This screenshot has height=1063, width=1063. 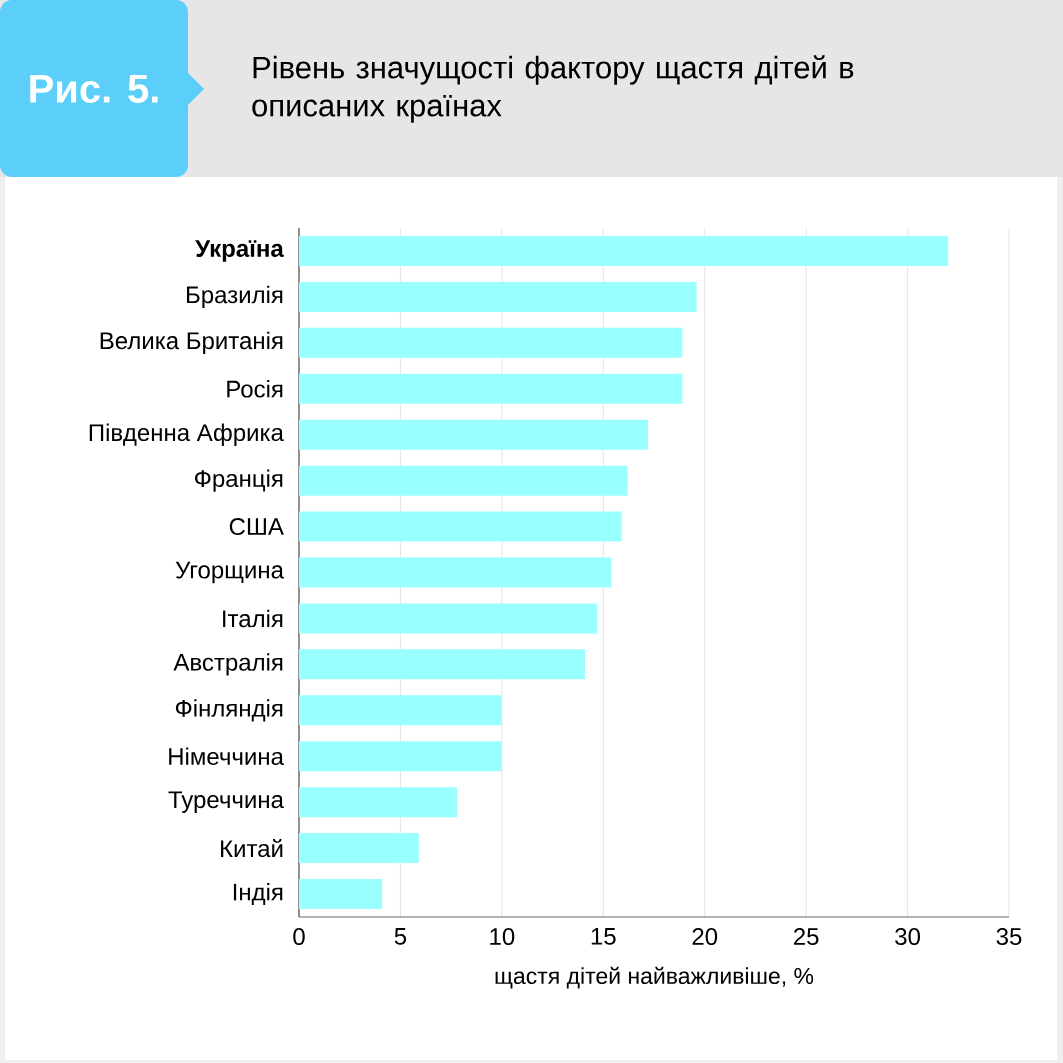 I want to click on y-tick-label: Туреччина, so click(x=226, y=802).